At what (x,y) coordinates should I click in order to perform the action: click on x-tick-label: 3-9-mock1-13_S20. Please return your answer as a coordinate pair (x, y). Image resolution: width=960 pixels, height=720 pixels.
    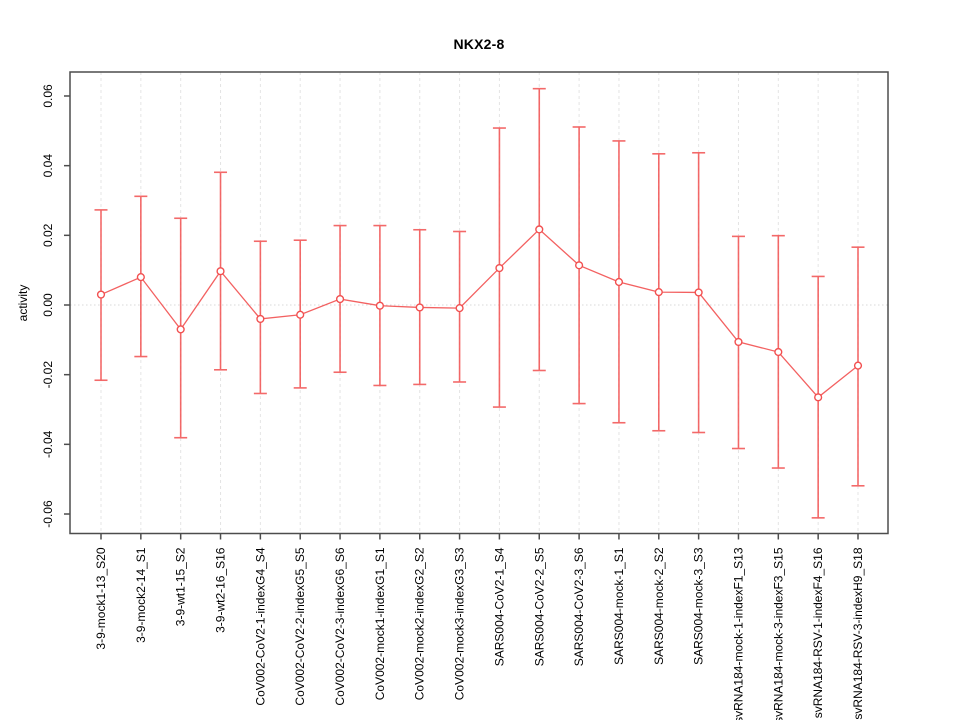
    Looking at the image, I should click on (101, 598).